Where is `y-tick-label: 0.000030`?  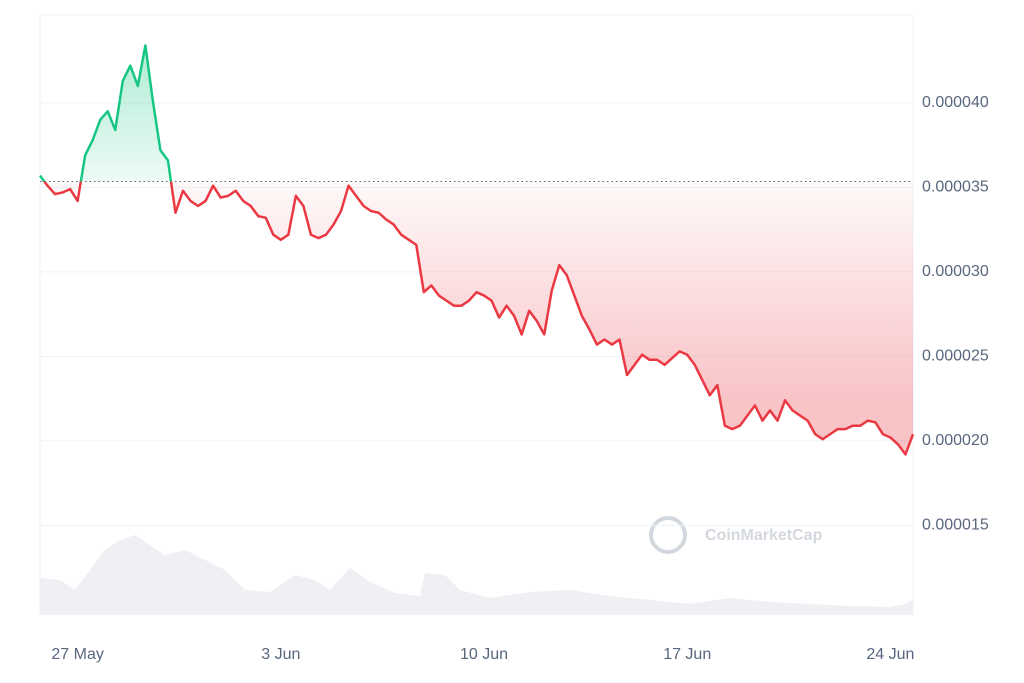
y-tick-label: 0.000030 is located at coordinates (955, 271).